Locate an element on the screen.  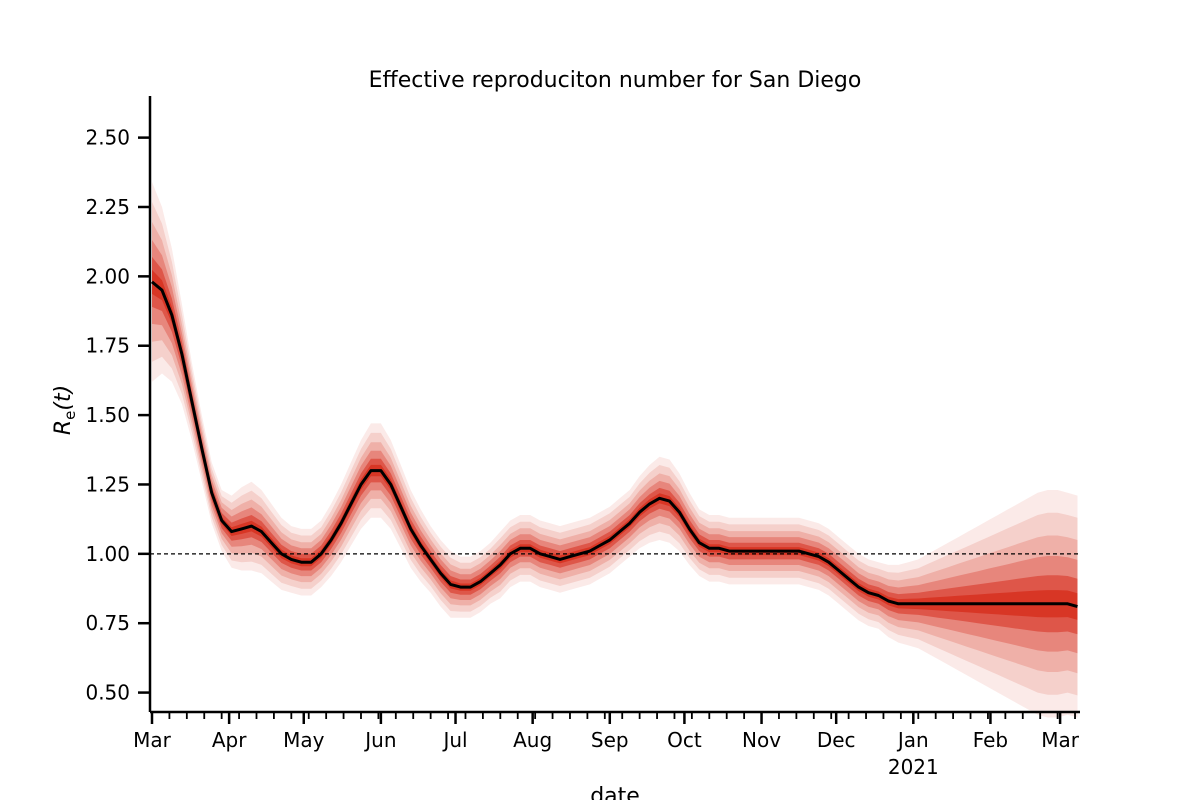
x-tick-label: Aug is located at coordinates (532, 740).